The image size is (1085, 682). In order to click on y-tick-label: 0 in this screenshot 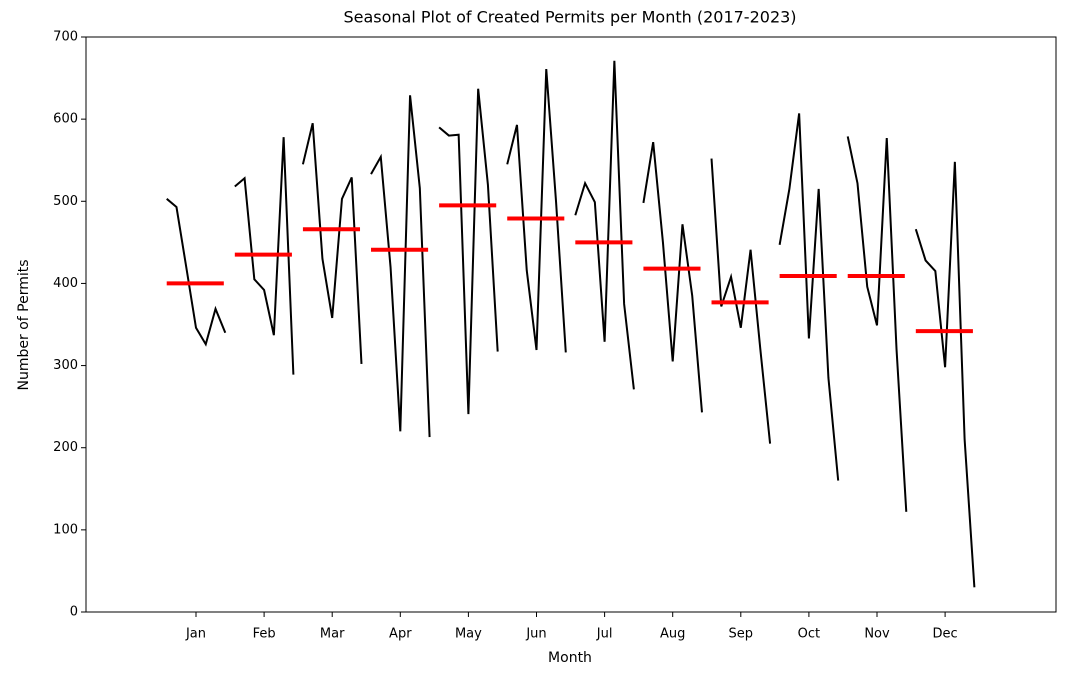, I will do `click(74, 612)`.